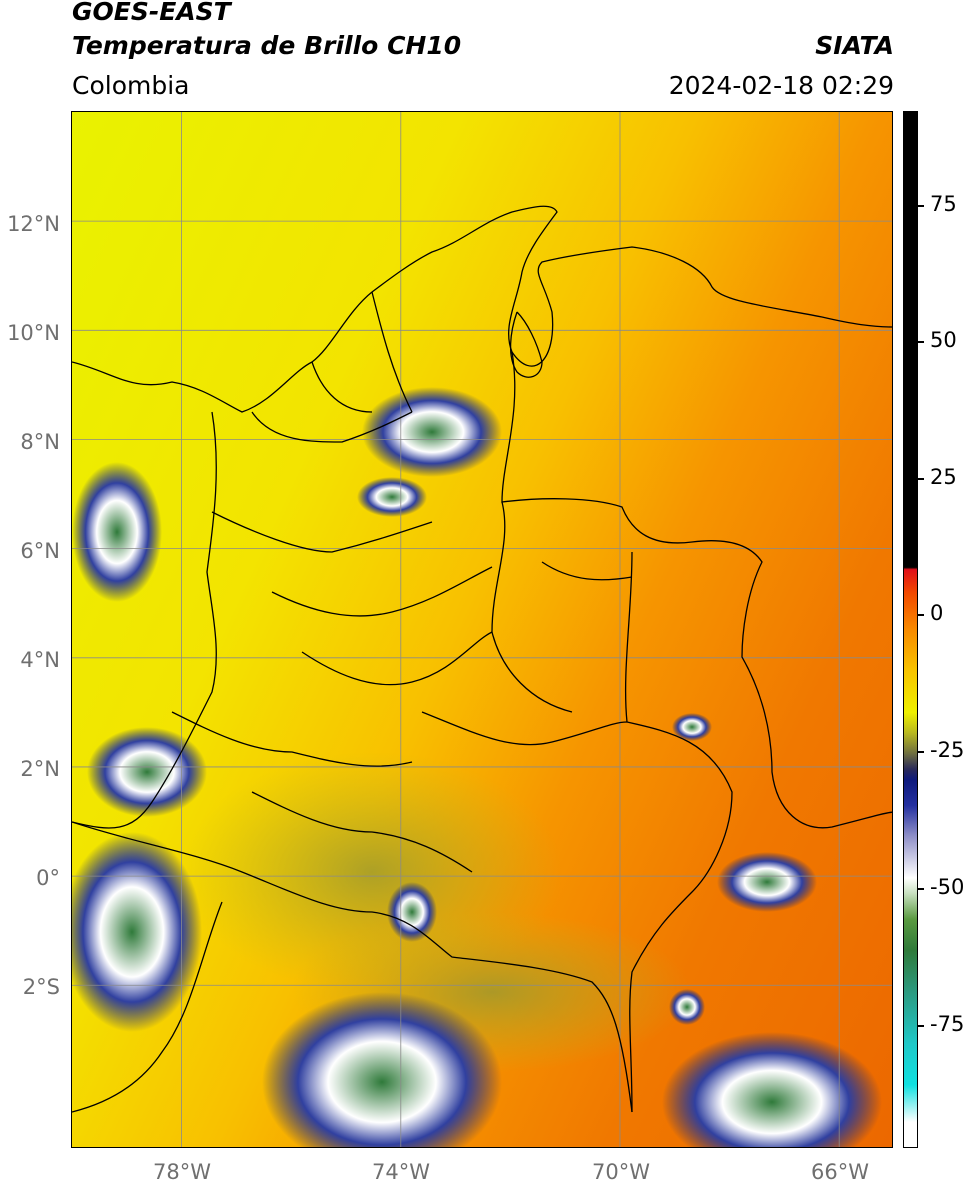  I want to click on lake-maracaibo, so click(526, 344).